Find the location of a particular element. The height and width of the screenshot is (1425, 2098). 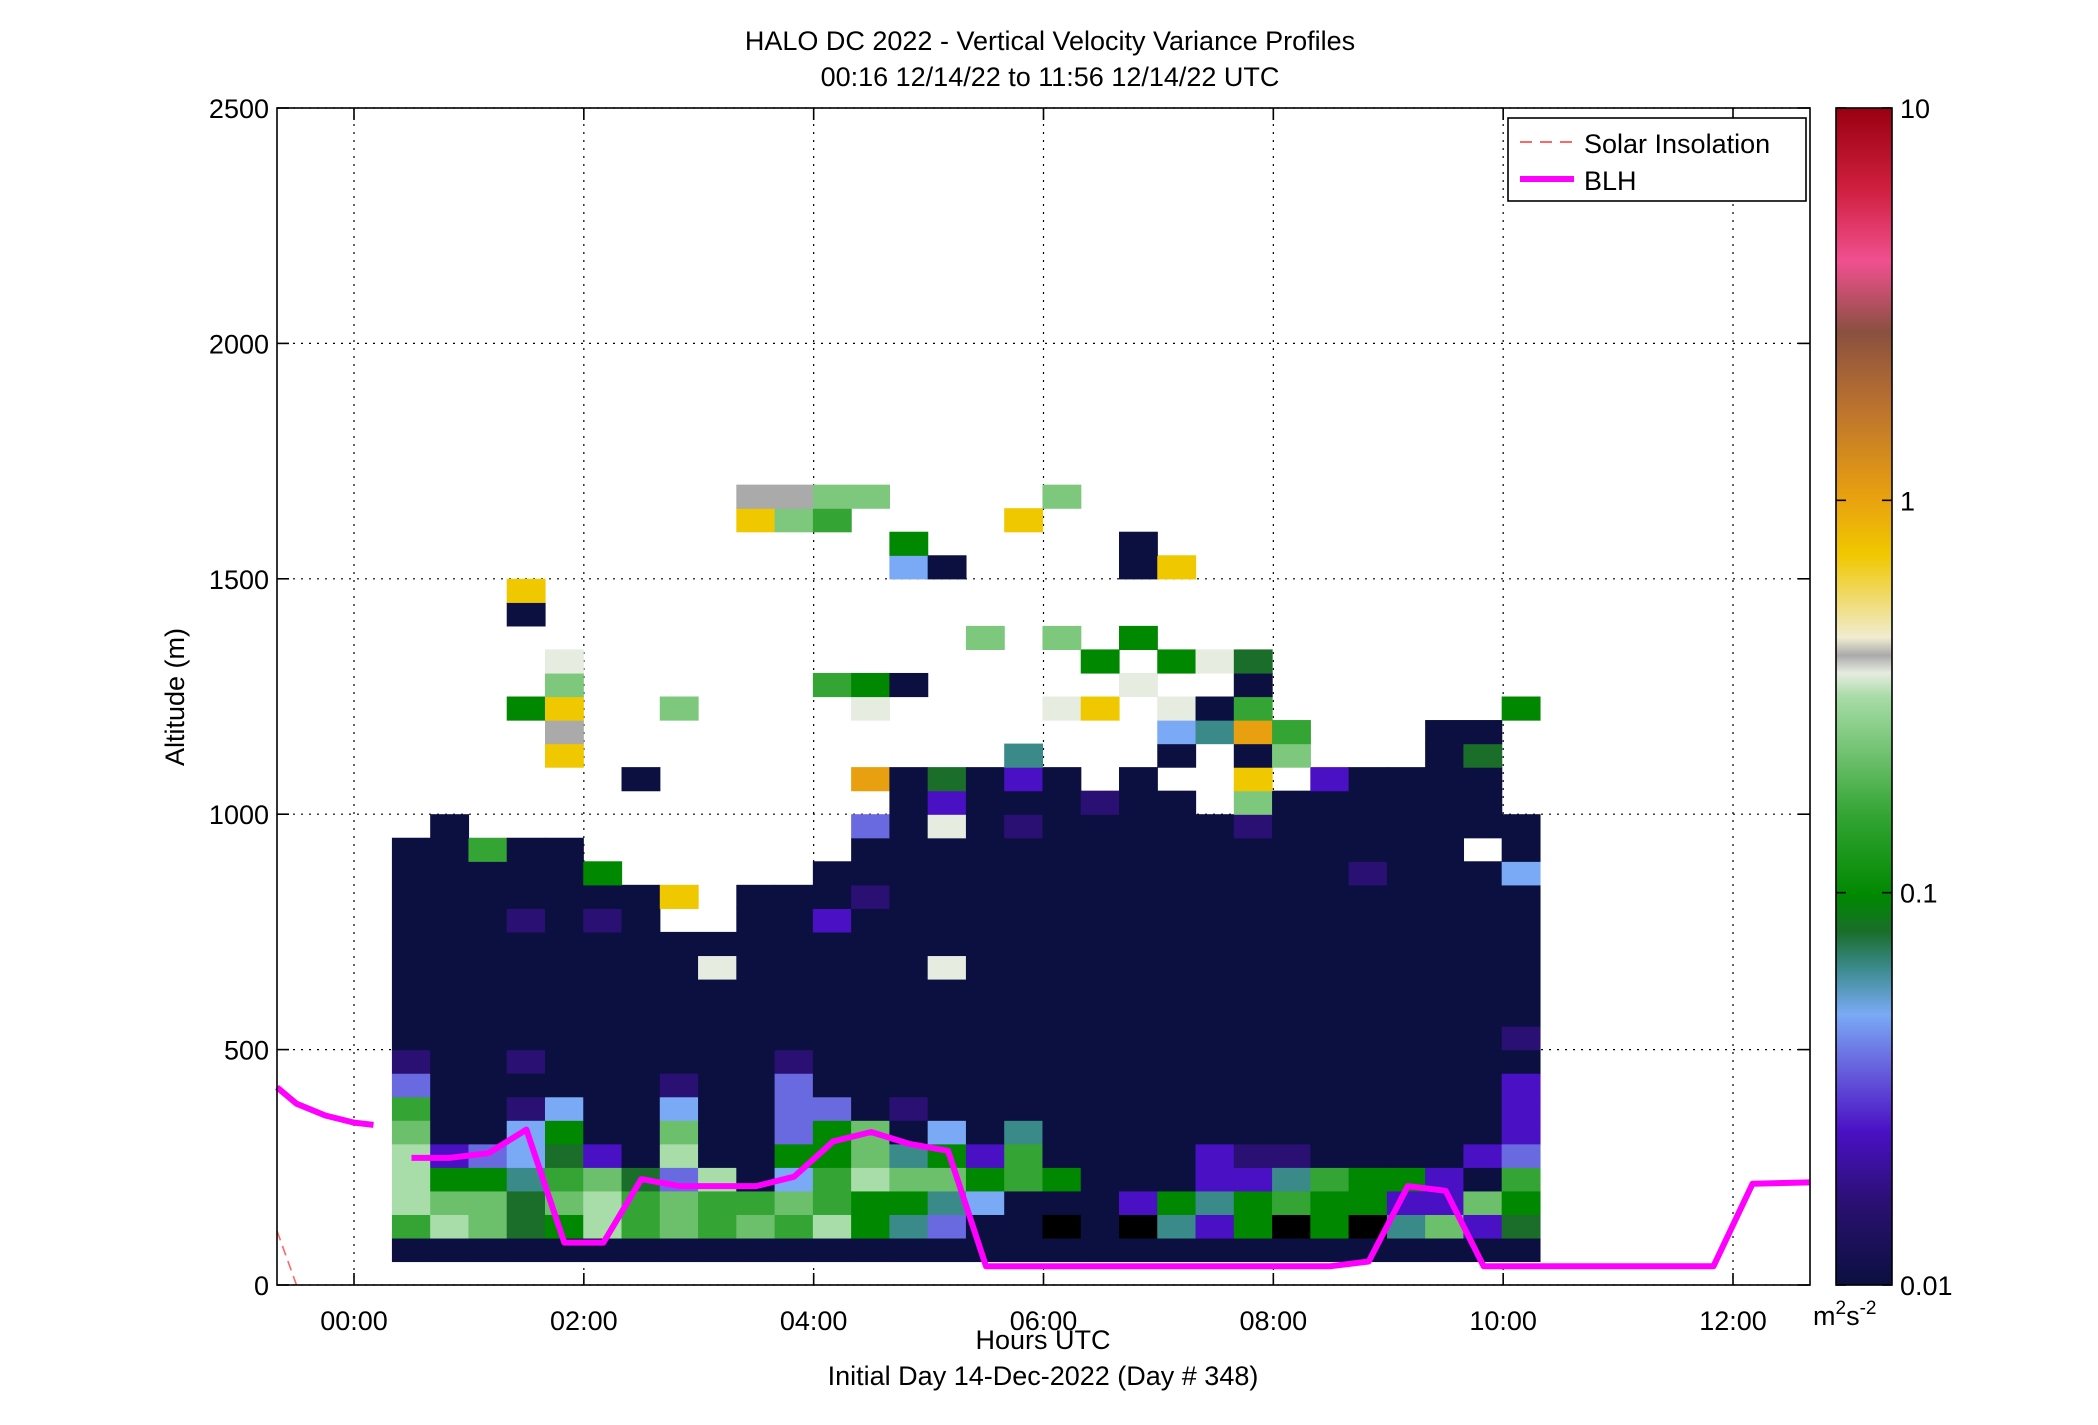

colorbar-tick-label: 0.01 is located at coordinates (1926, 1286).